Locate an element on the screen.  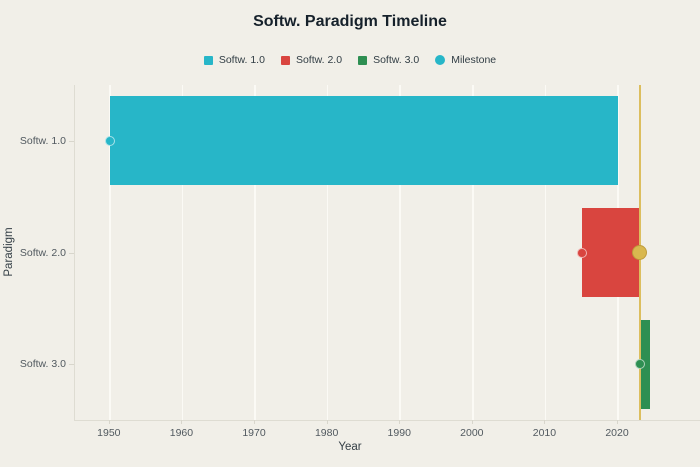
x-tick-label-1960: 1960 is located at coordinates (181, 433).